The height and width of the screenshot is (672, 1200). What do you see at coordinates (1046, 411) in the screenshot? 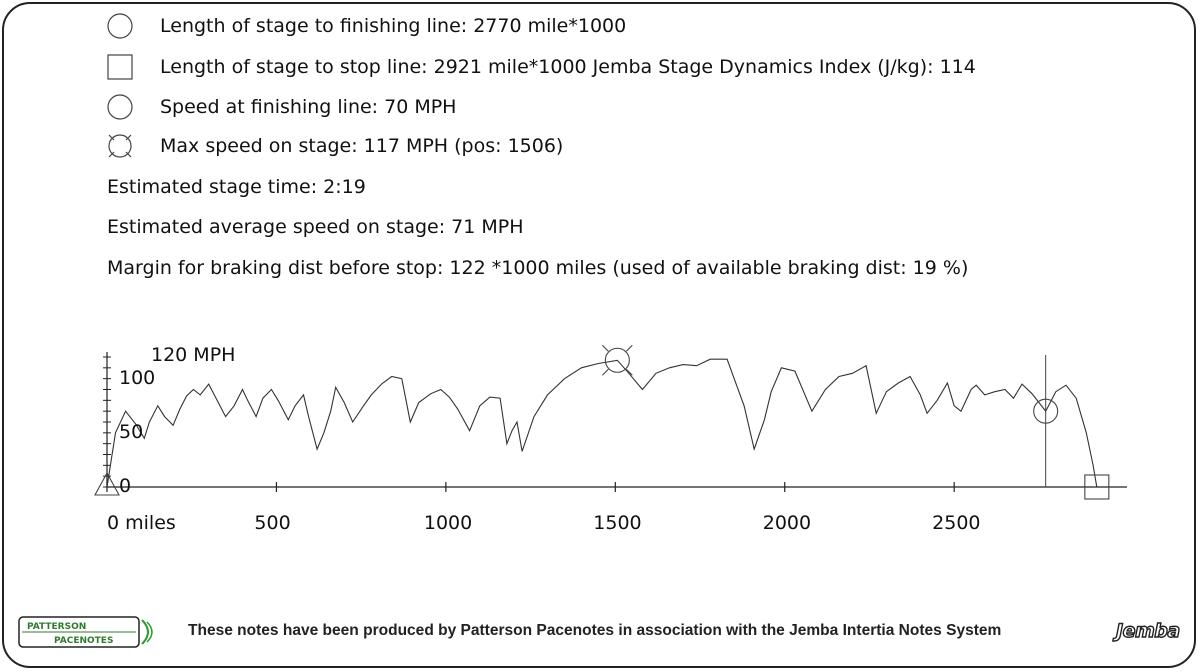
I see `finish-speed-marker` at bounding box center [1046, 411].